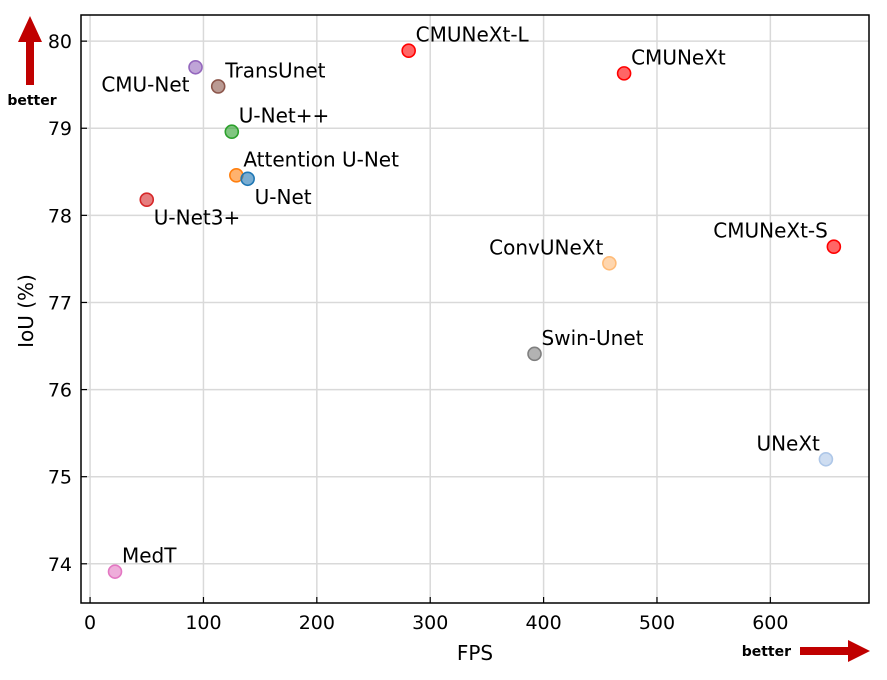 The width and height of the screenshot is (887, 680). I want to click on arrow-right-icon, so click(835, 651).